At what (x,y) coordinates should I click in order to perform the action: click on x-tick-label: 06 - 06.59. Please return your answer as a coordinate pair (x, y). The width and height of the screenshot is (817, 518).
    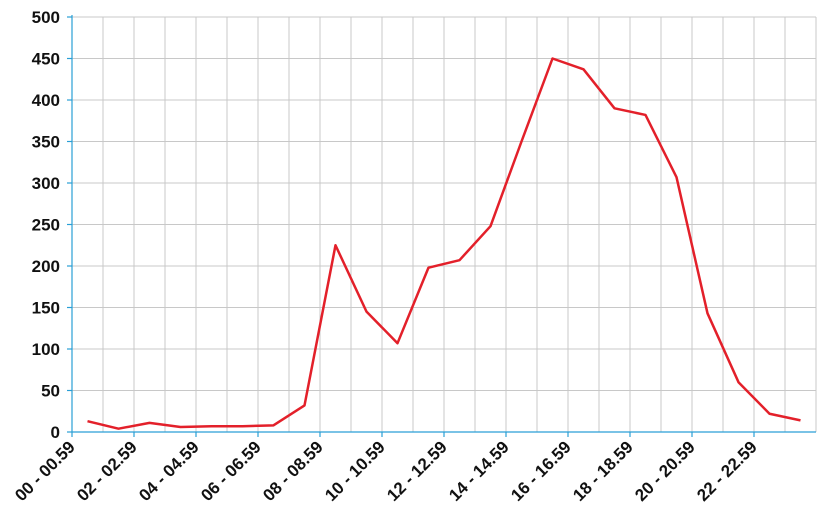
    Looking at the image, I should click on (231, 471).